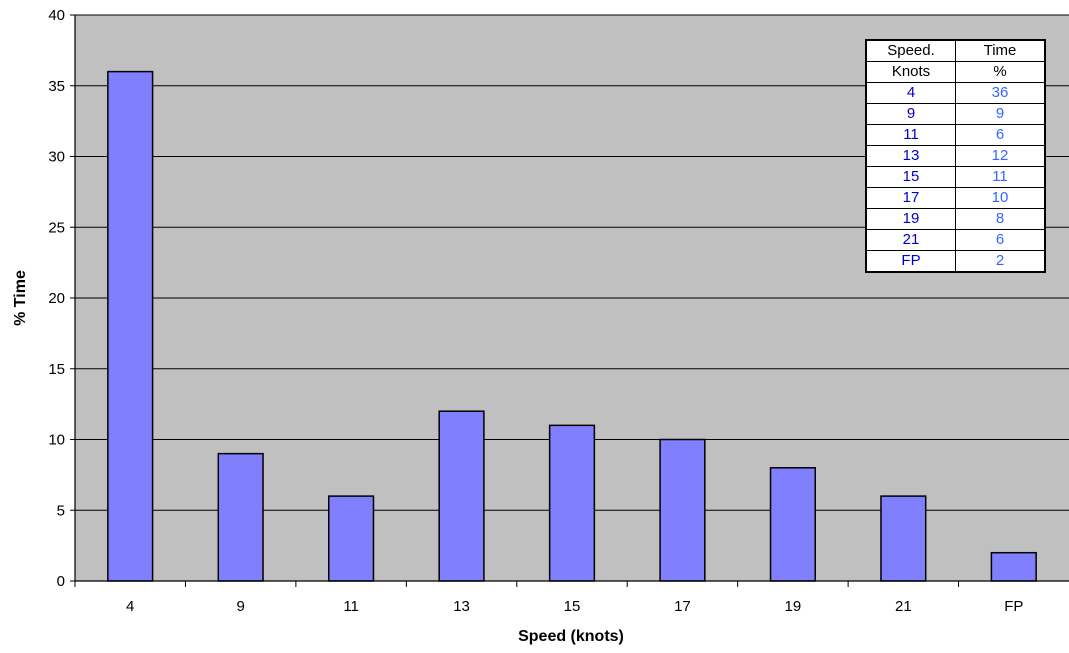  I want to click on table-cell-time: 12, so click(1000, 156).